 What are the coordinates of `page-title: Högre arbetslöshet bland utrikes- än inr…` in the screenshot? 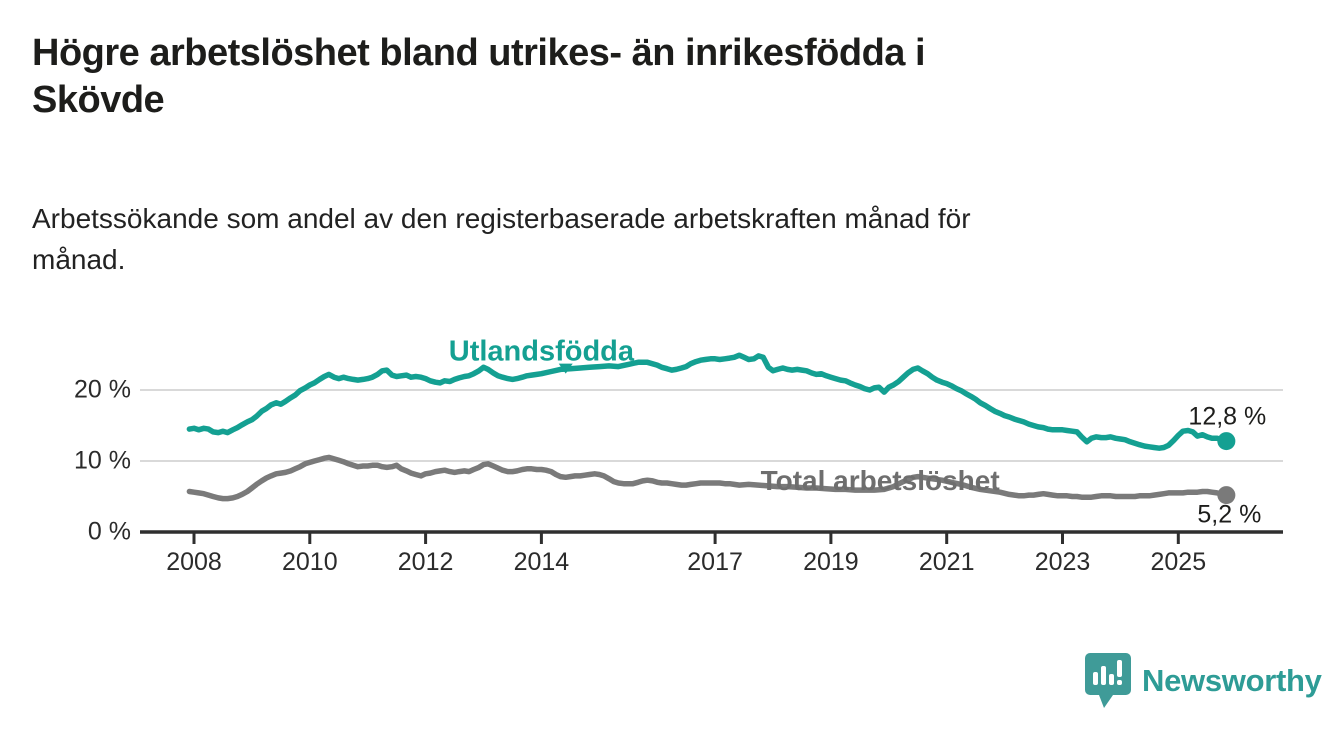 It's located at (662, 77).